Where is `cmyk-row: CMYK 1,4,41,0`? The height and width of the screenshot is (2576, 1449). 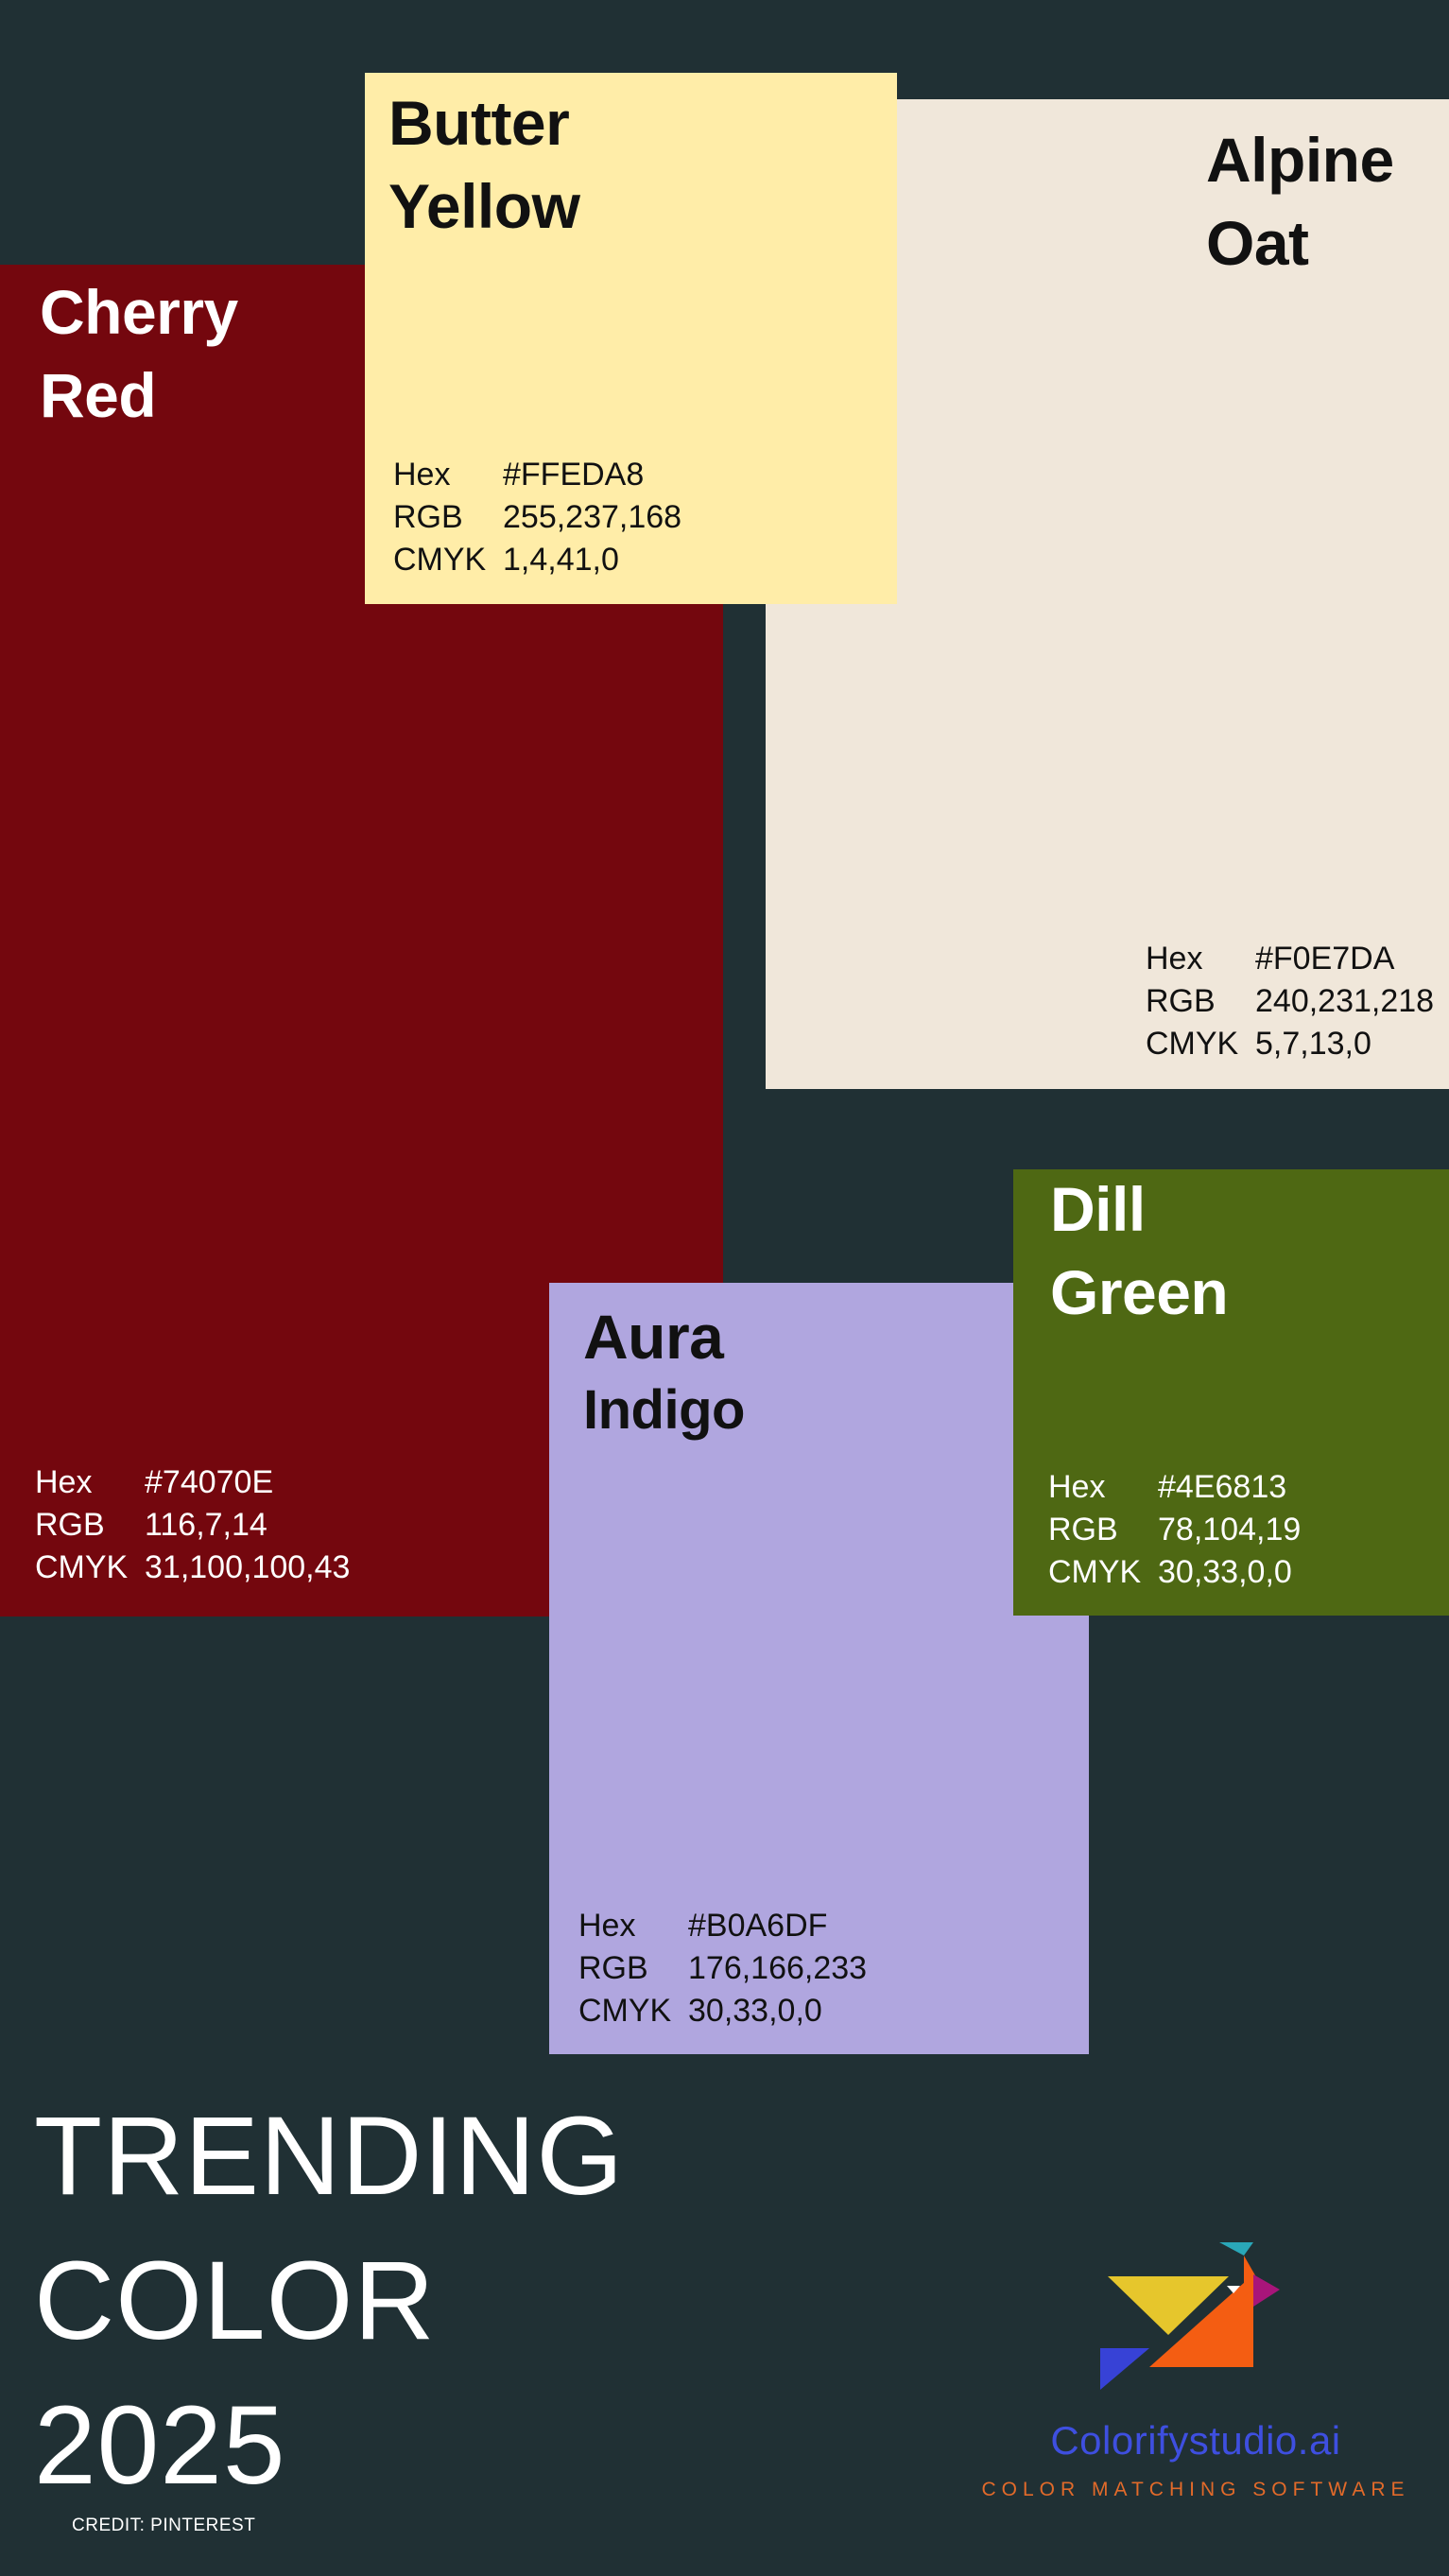 cmyk-row: CMYK 1,4,41,0 is located at coordinates (537, 560).